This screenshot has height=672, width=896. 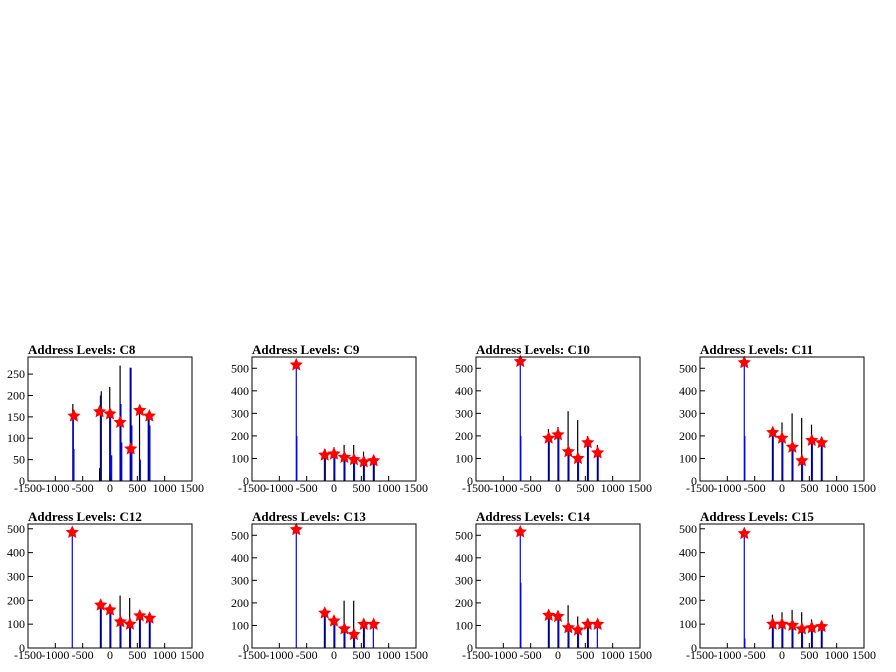 What do you see at coordinates (19, 460) in the screenshot?
I see `y-tick-label: 50` at bounding box center [19, 460].